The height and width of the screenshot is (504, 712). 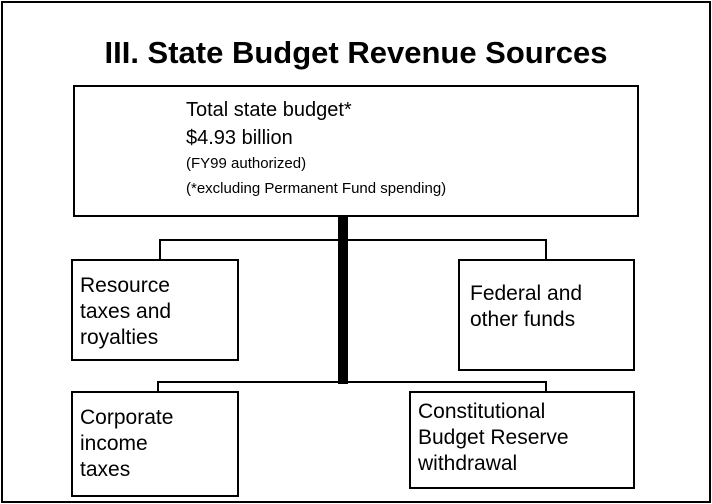 I want to click on label: withdrawal, so click(x=467, y=463).